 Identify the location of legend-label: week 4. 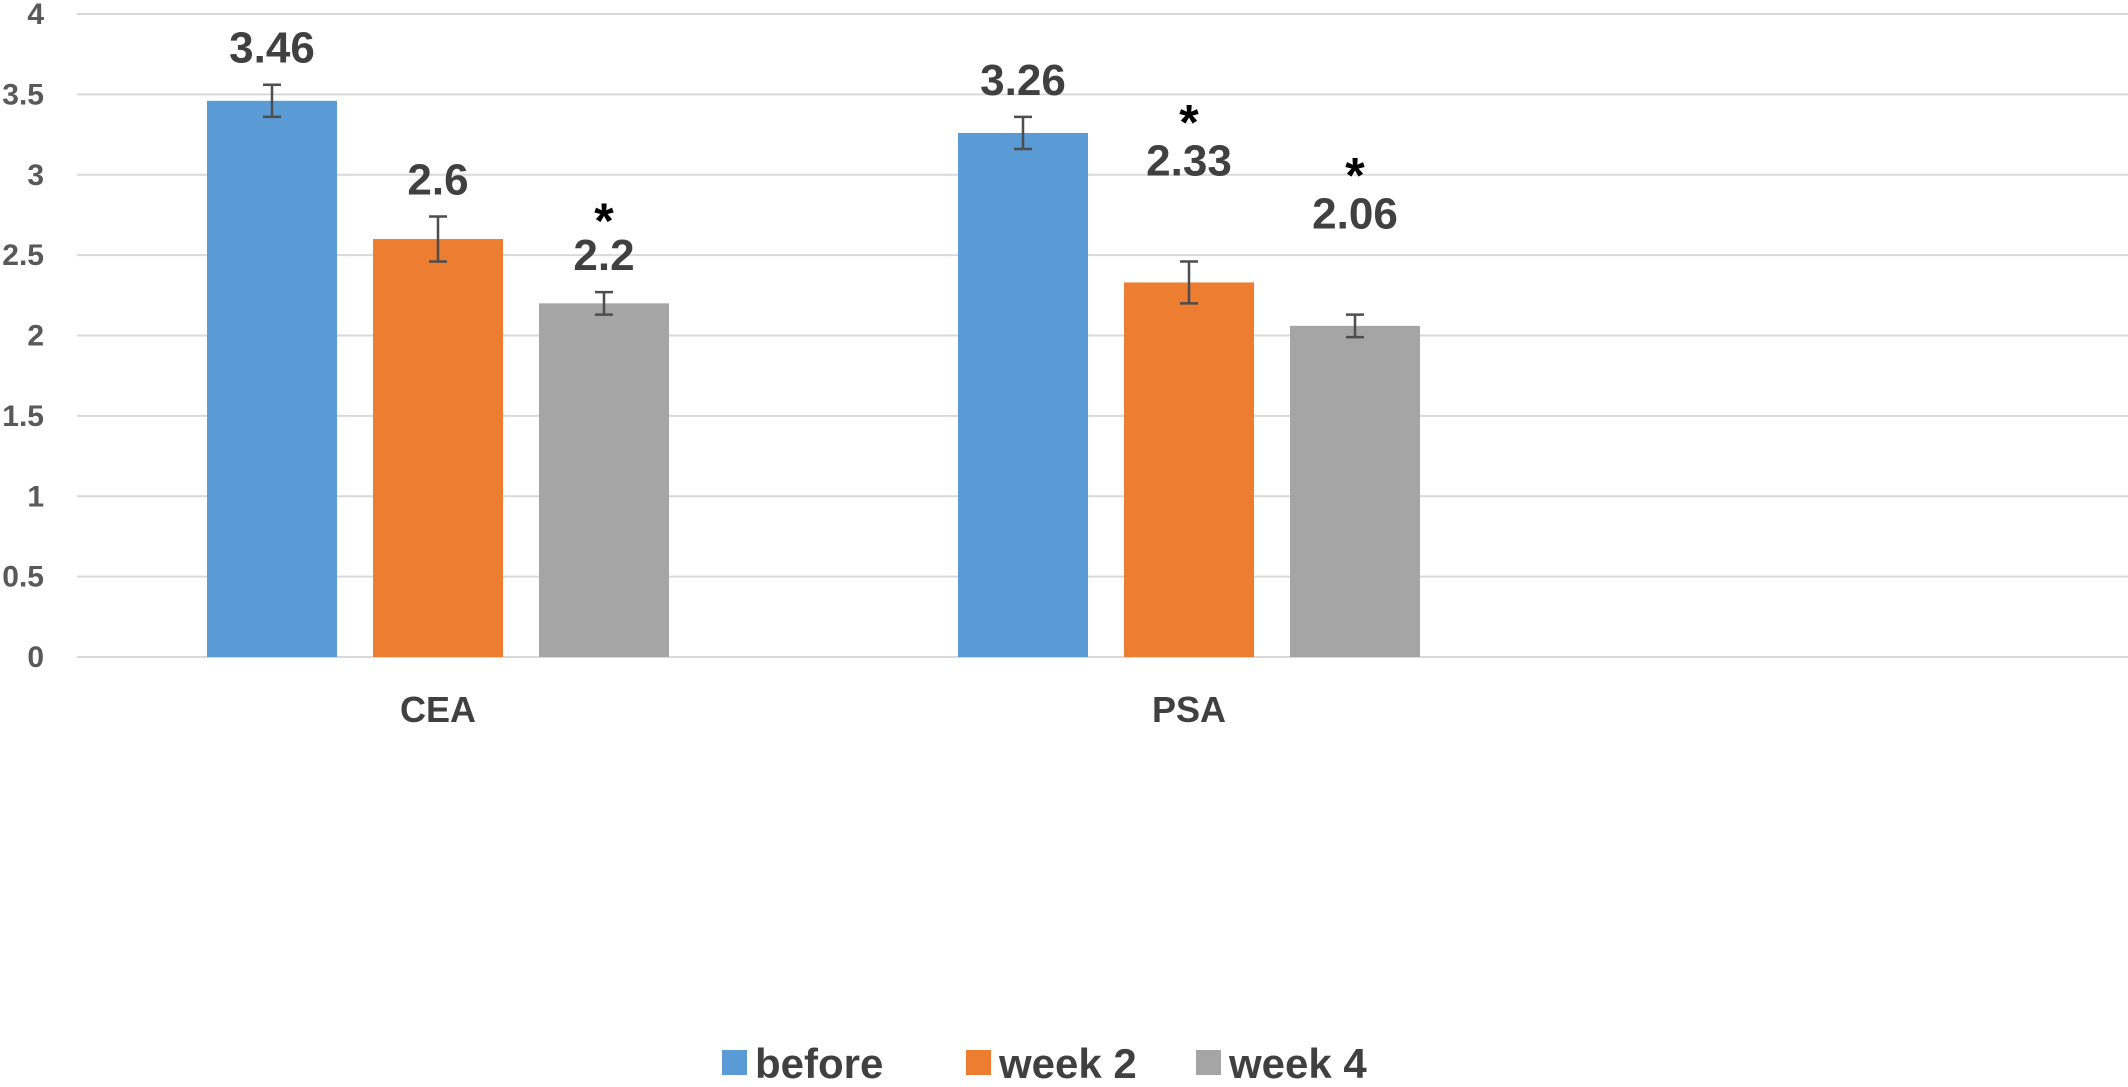
(1297, 1063).